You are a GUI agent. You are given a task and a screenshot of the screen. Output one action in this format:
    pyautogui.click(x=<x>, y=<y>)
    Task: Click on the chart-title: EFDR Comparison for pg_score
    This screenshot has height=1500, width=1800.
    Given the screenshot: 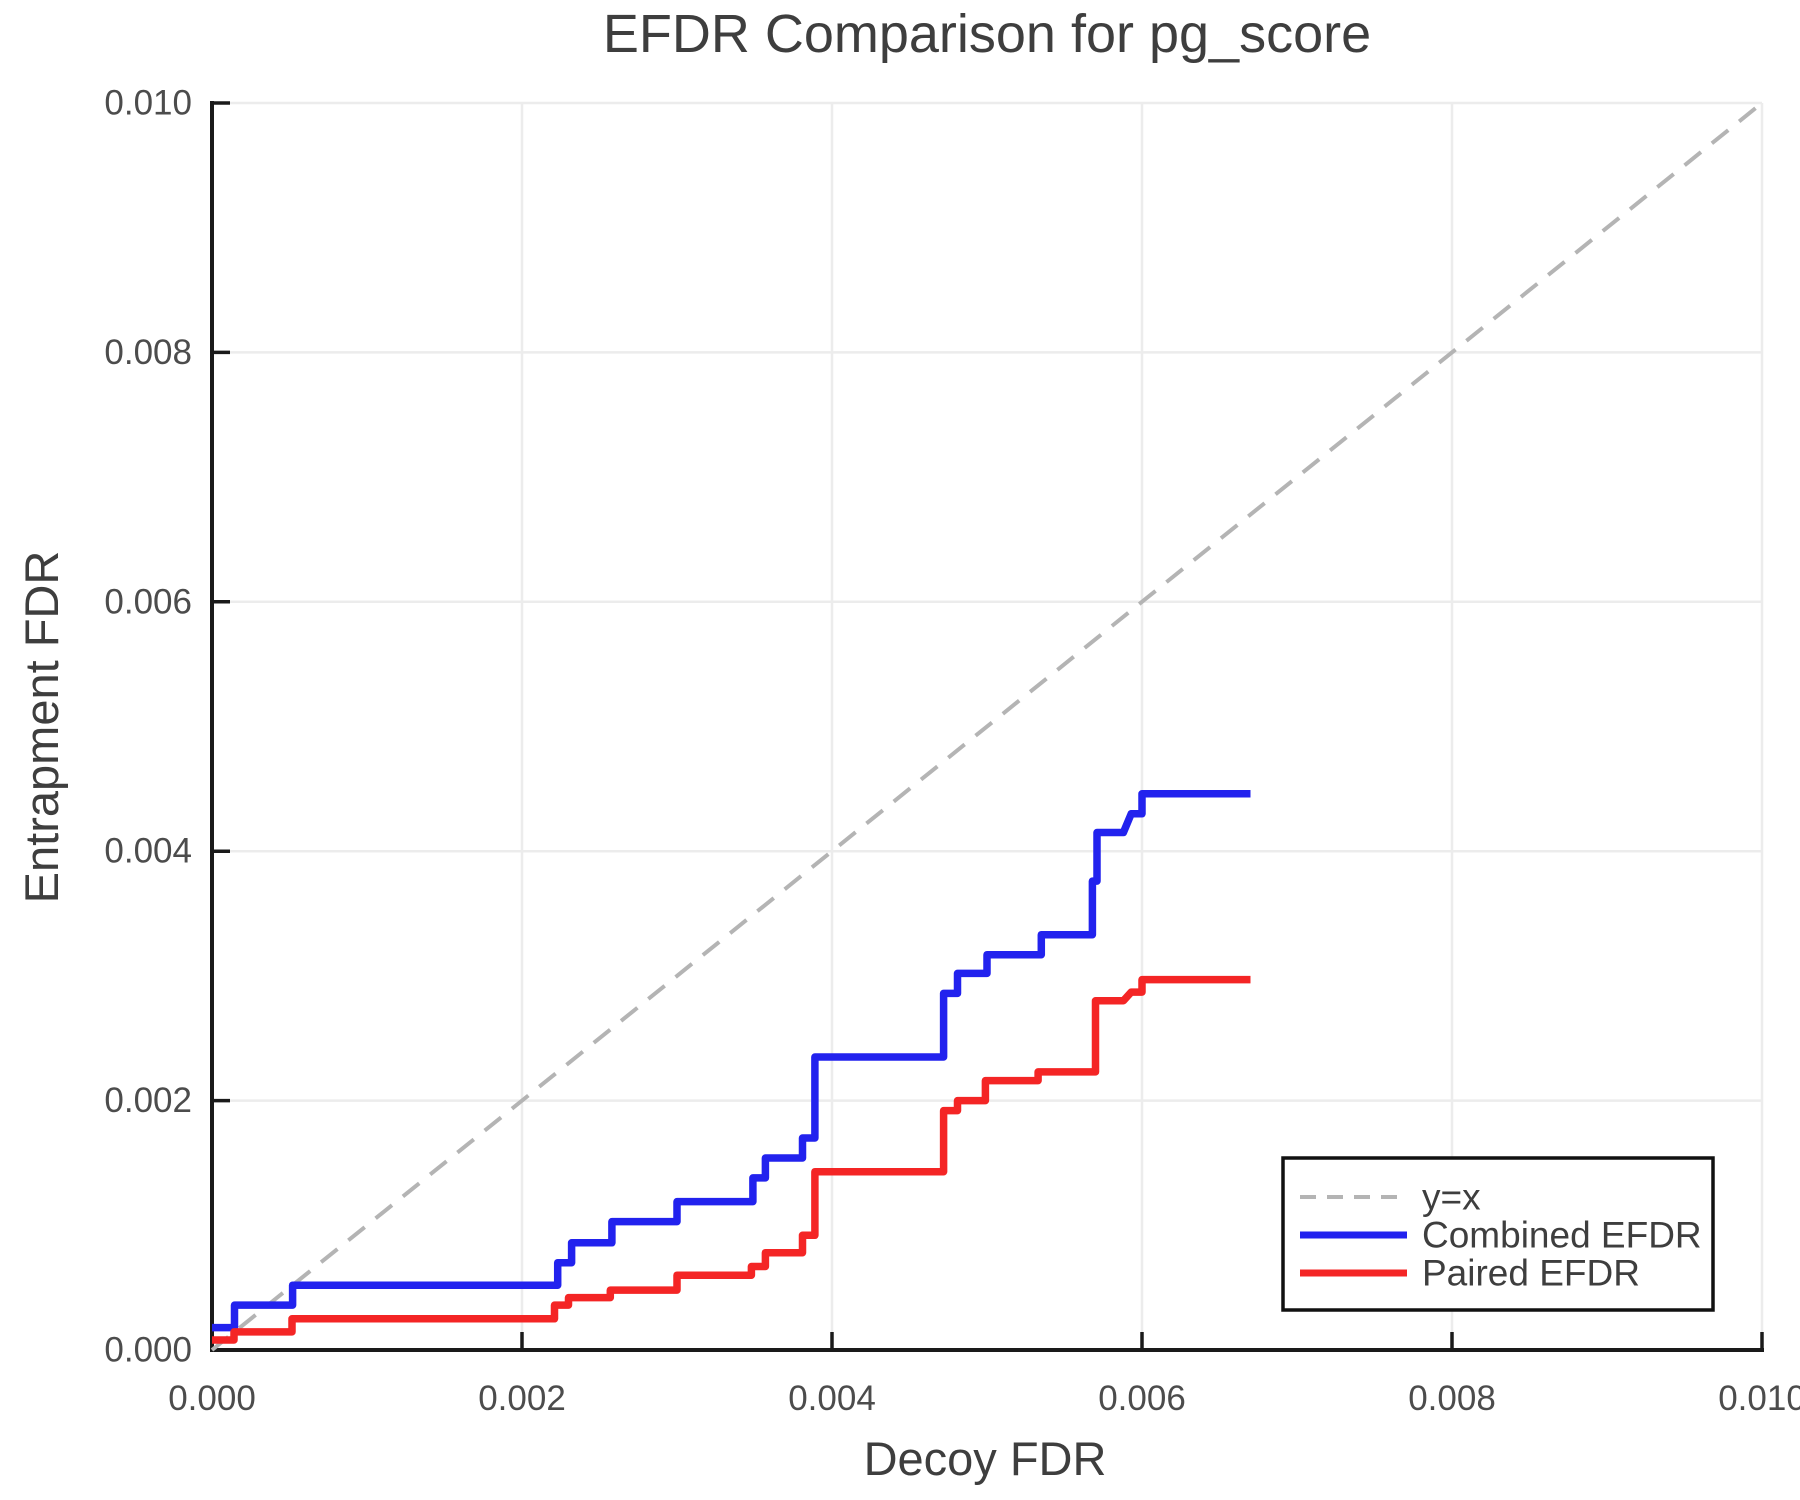 What is the action you would take?
    pyautogui.click(x=987, y=34)
    